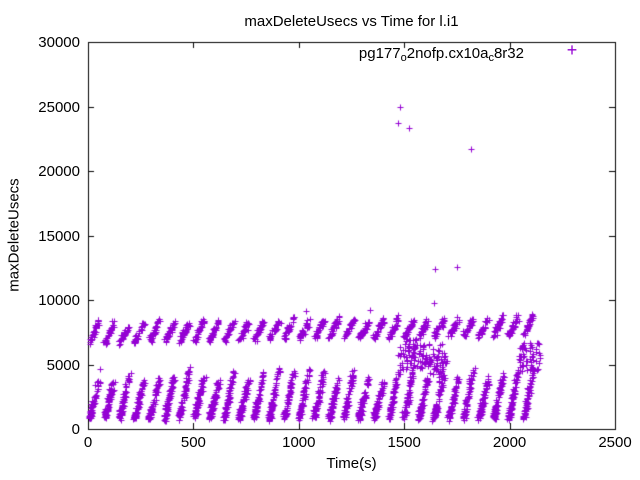 The image size is (640, 480). Describe the element at coordinates (59, 236) in the screenshot. I see `y-tick-label: 15000` at that location.